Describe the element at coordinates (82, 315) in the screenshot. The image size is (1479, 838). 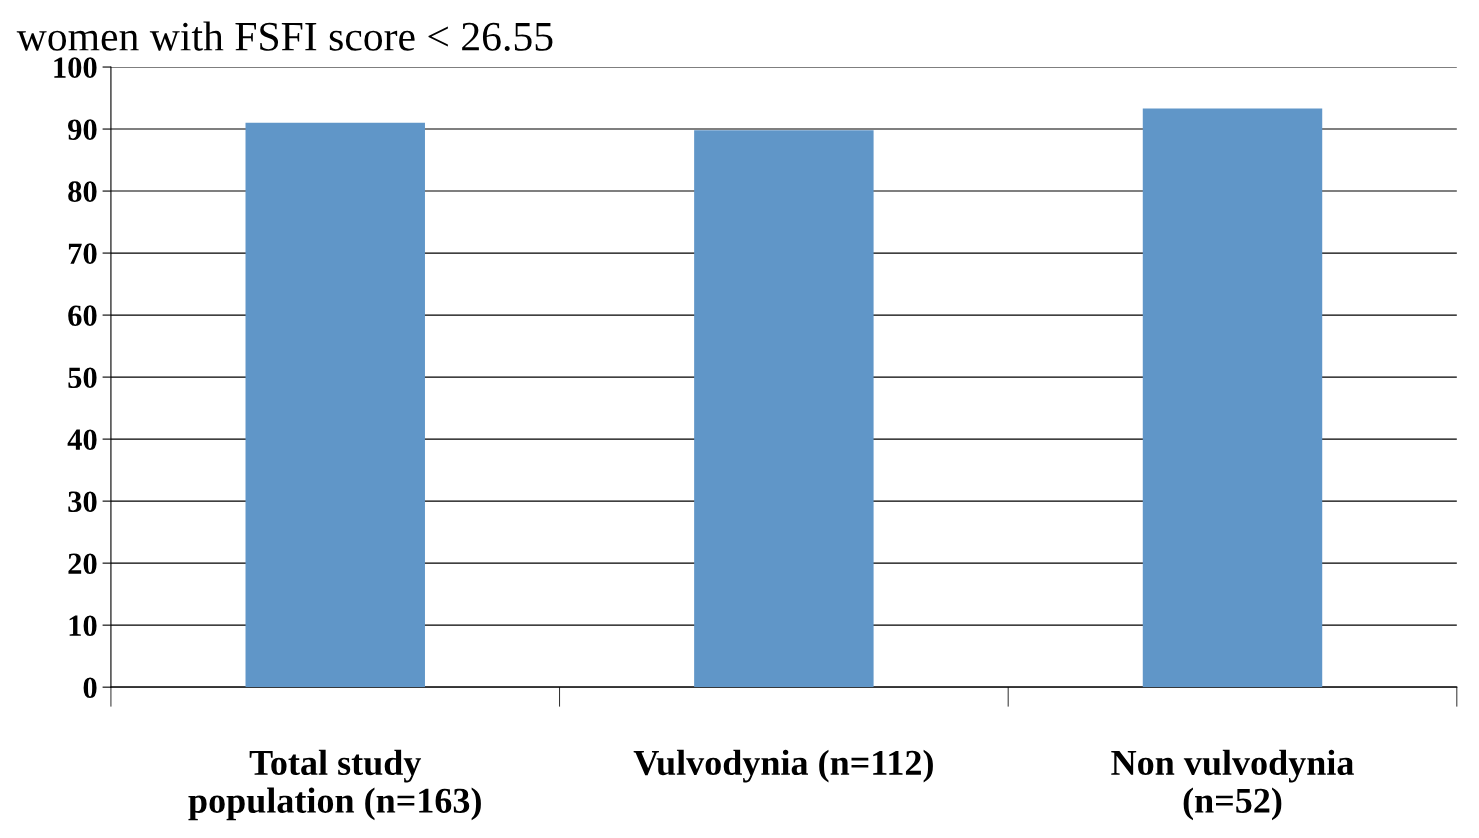
I see `y-tick-label: 60` at that location.